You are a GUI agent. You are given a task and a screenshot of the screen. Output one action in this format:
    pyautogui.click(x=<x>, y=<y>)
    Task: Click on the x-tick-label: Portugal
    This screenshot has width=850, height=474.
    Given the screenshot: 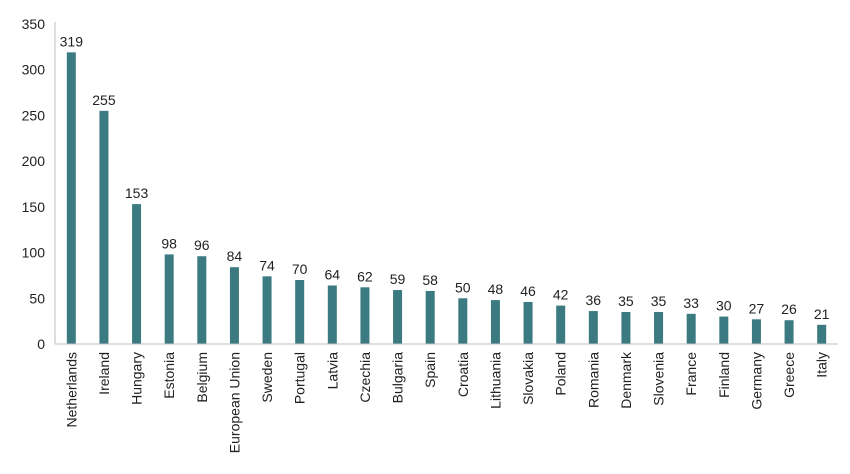 What is the action you would take?
    pyautogui.click(x=300, y=378)
    